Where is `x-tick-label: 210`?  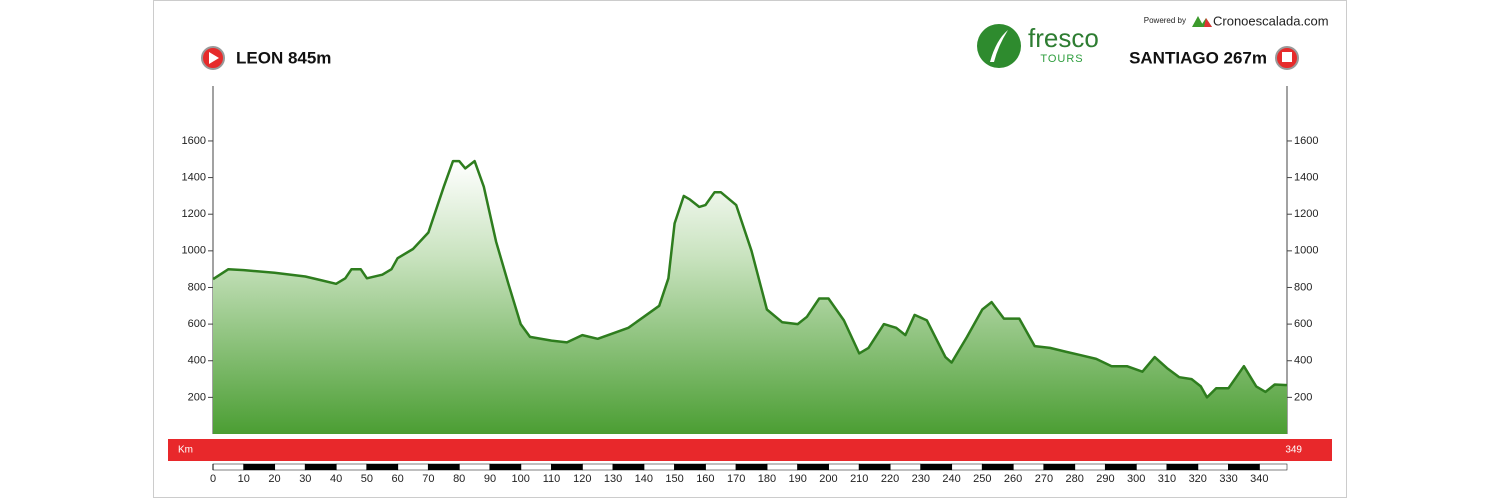
x-tick-label: 210 is located at coordinates (859, 479).